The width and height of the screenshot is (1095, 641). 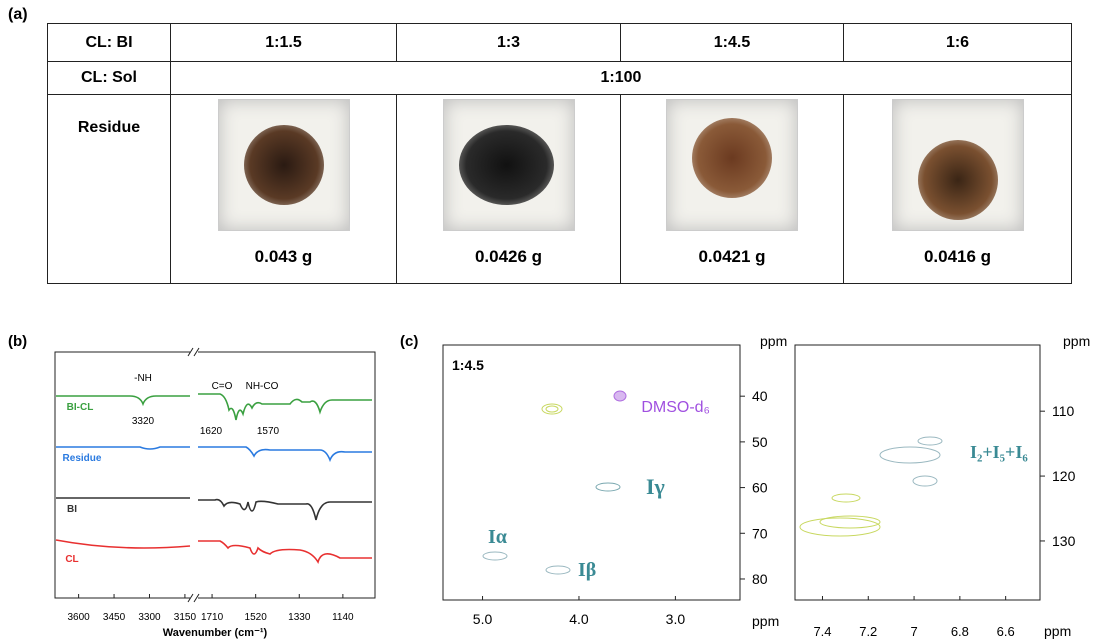 I want to click on spectrum-bi, so click(x=214, y=509).